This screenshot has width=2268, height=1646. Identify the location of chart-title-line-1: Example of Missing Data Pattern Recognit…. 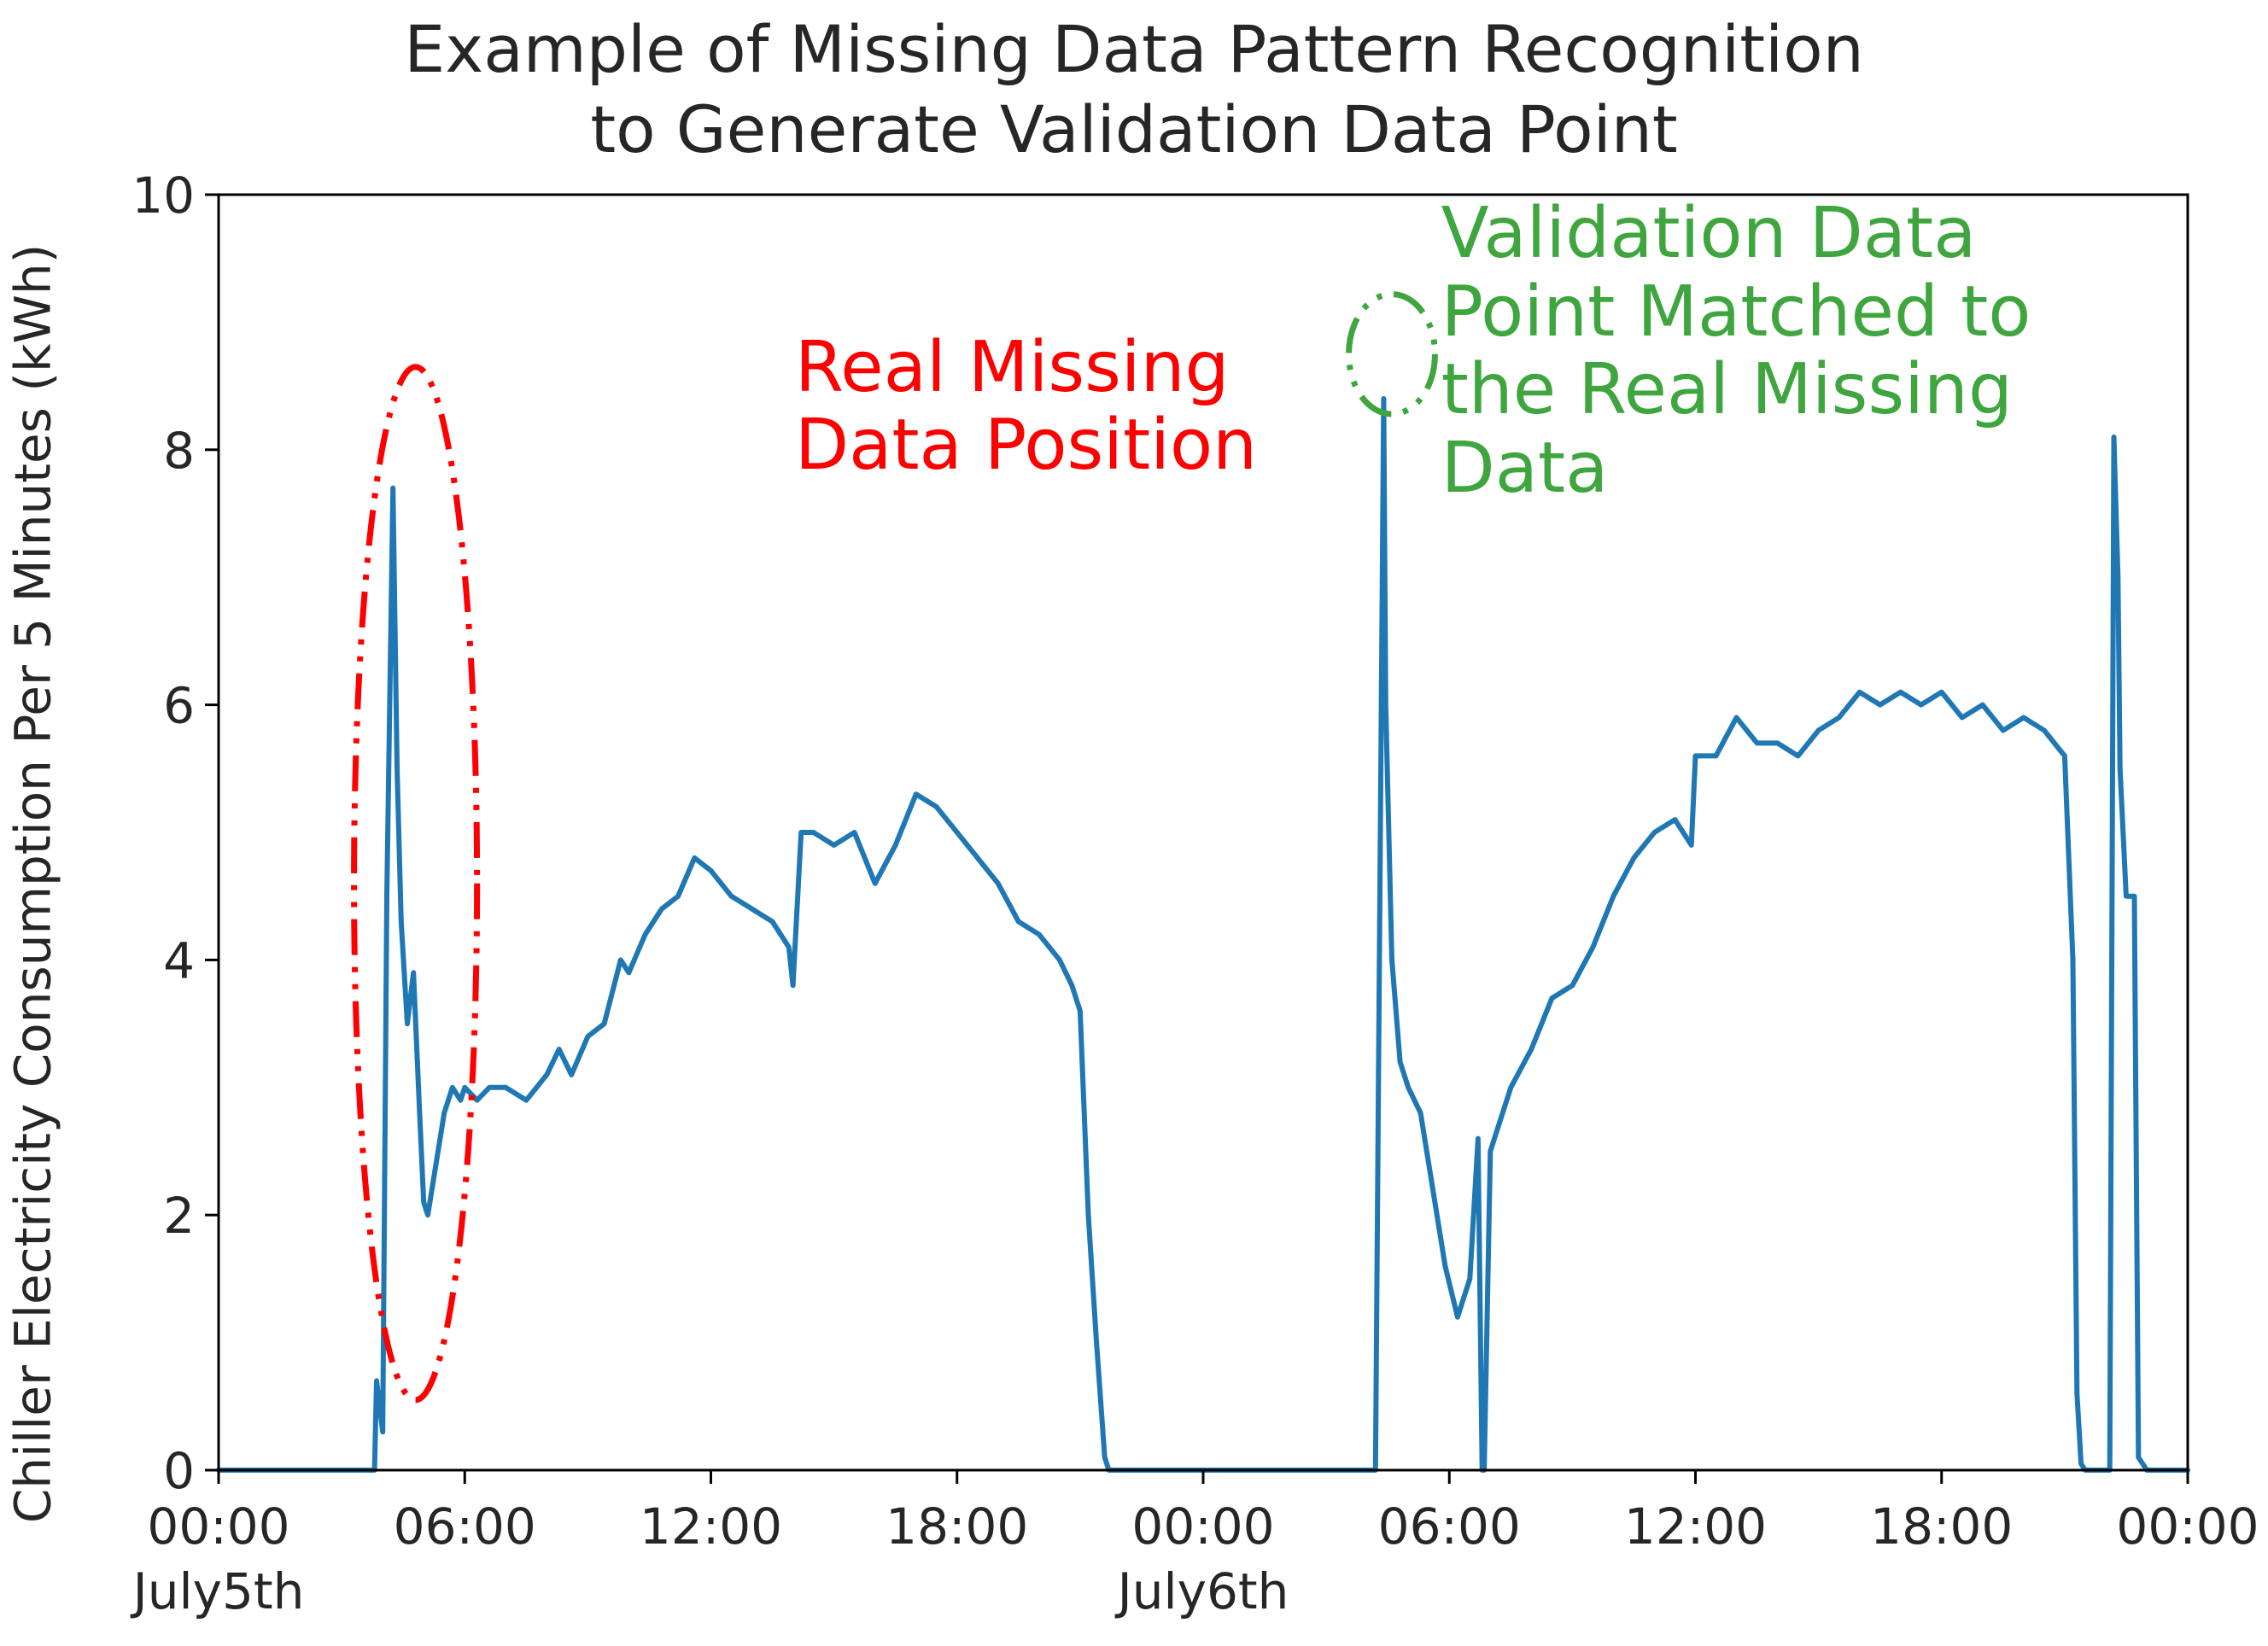
(1134, 49).